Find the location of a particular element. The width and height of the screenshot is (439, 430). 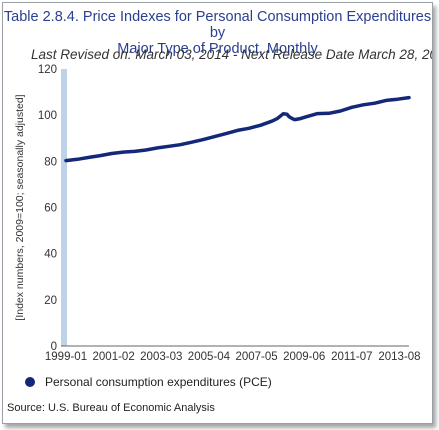

y-axis-ticks: 0 20 40 60 80 100 120 is located at coordinates (47, 208).